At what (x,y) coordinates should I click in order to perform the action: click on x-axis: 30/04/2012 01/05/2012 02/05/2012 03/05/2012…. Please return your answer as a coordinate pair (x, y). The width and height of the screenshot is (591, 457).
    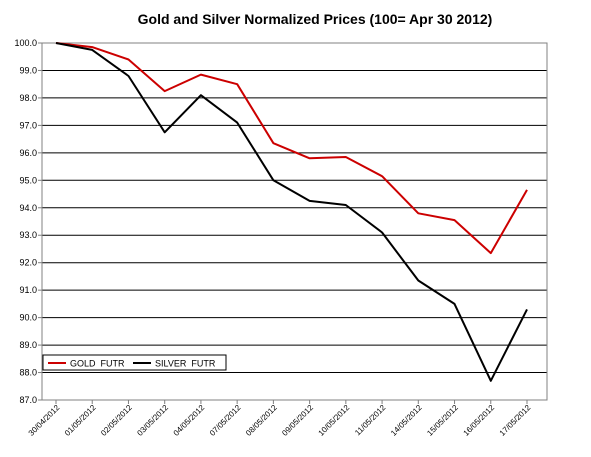
    Looking at the image, I should click on (280, 419).